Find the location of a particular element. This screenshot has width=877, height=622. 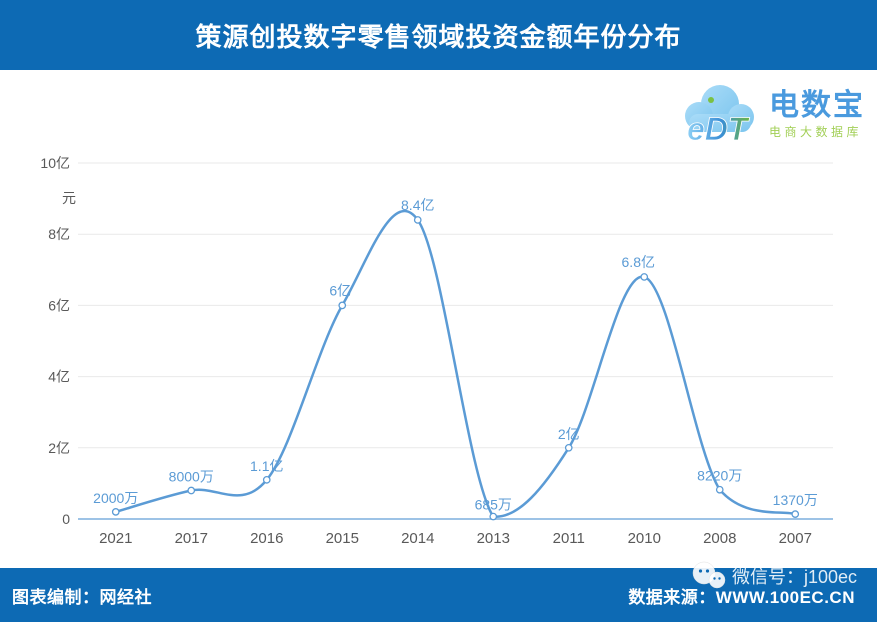

data-point-label: 1.1亿 is located at coordinates (266, 466).